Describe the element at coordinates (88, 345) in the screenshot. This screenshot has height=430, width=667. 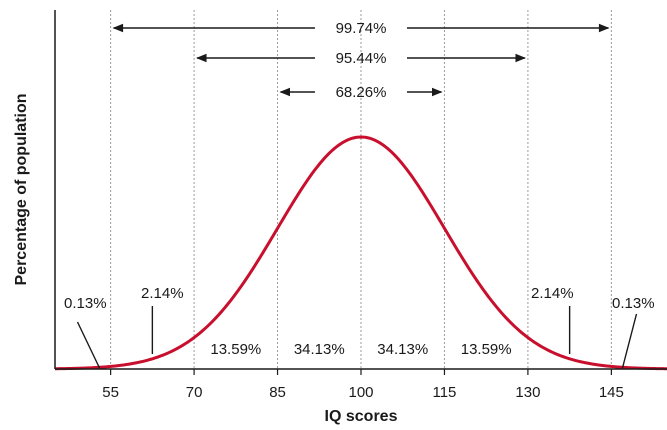
I see `tail-leader-left-outer` at that location.